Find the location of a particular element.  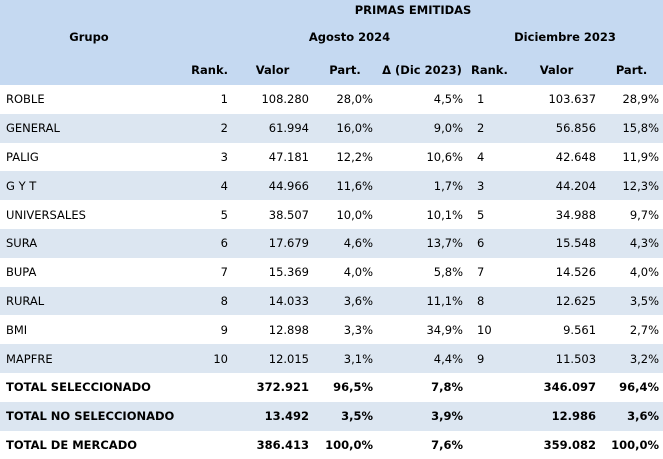

part-prev-cell: 4,0% is located at coordinates (631, 272).